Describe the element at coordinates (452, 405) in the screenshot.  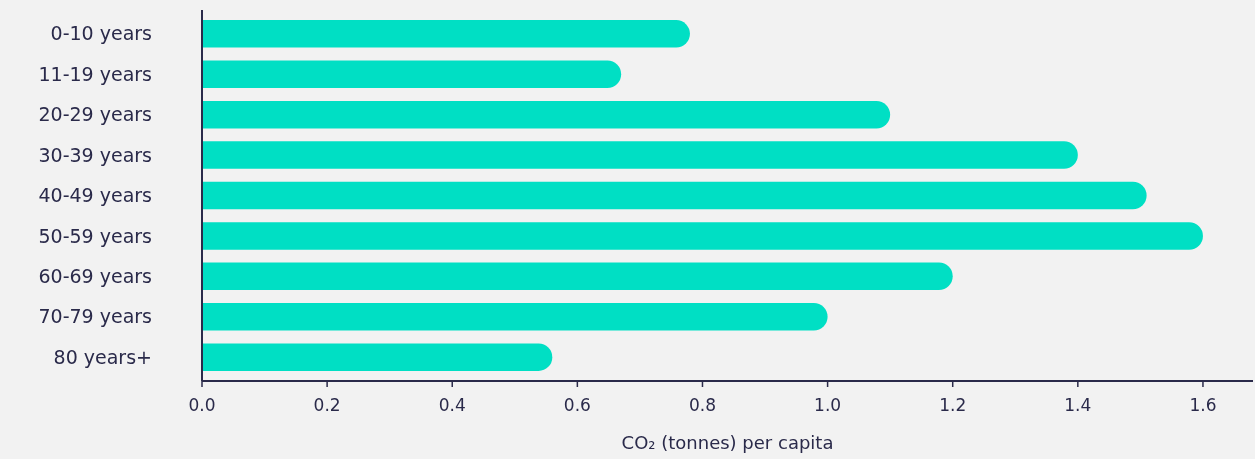
I see `x-tick-label: 0.4` at that location.